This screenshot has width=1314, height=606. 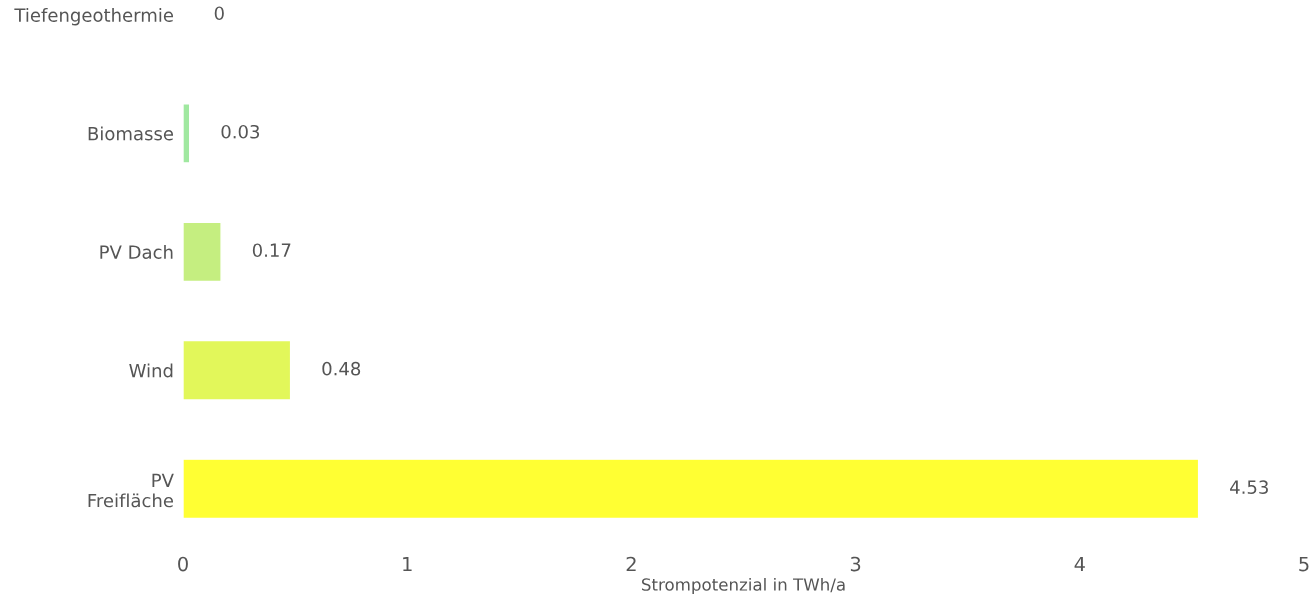 I want to click on data-label: 0.17, so click(x=271, y=250).